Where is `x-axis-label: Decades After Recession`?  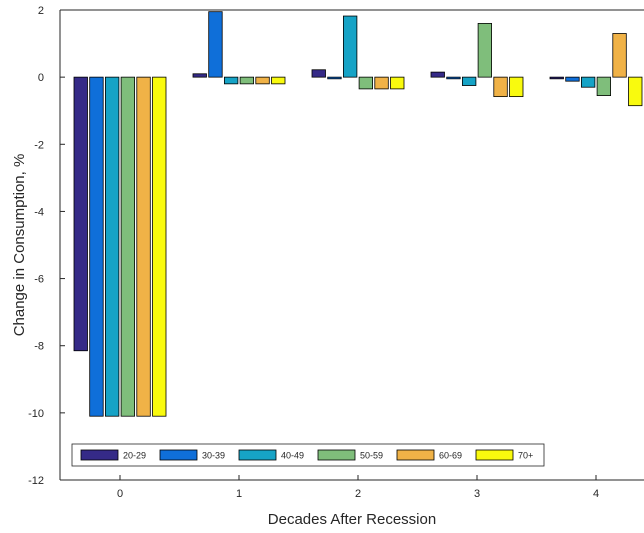
x-axis-label: Decades After Recession is located at coordinates (352, 519).